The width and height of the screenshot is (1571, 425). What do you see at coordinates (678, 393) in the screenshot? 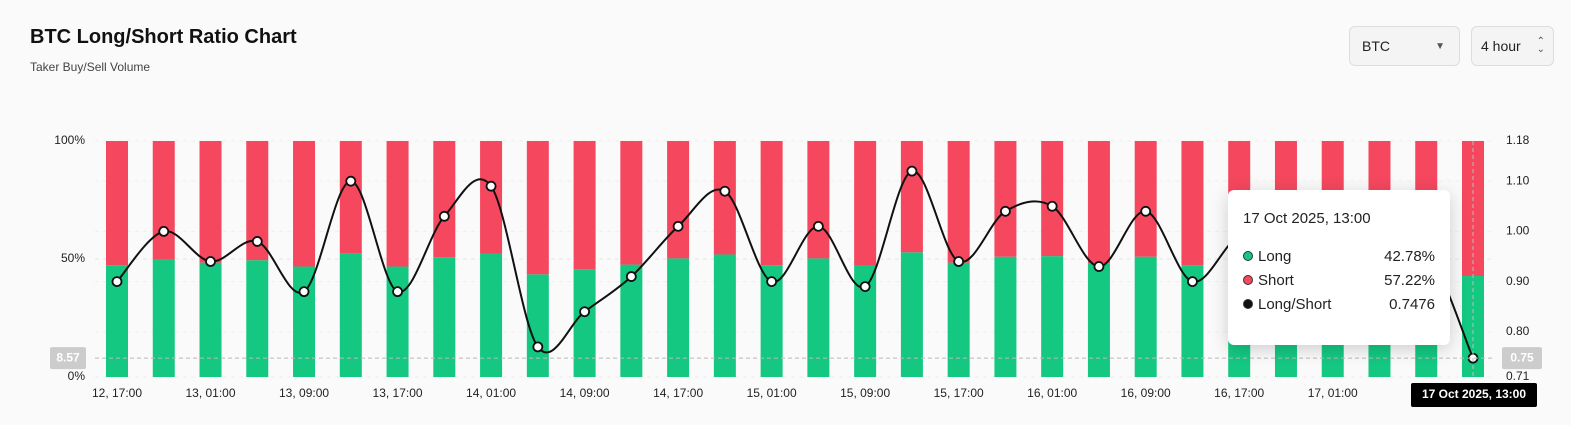
I see `x-tick-label: 14, 17:00` at bounding box center [678, 393].